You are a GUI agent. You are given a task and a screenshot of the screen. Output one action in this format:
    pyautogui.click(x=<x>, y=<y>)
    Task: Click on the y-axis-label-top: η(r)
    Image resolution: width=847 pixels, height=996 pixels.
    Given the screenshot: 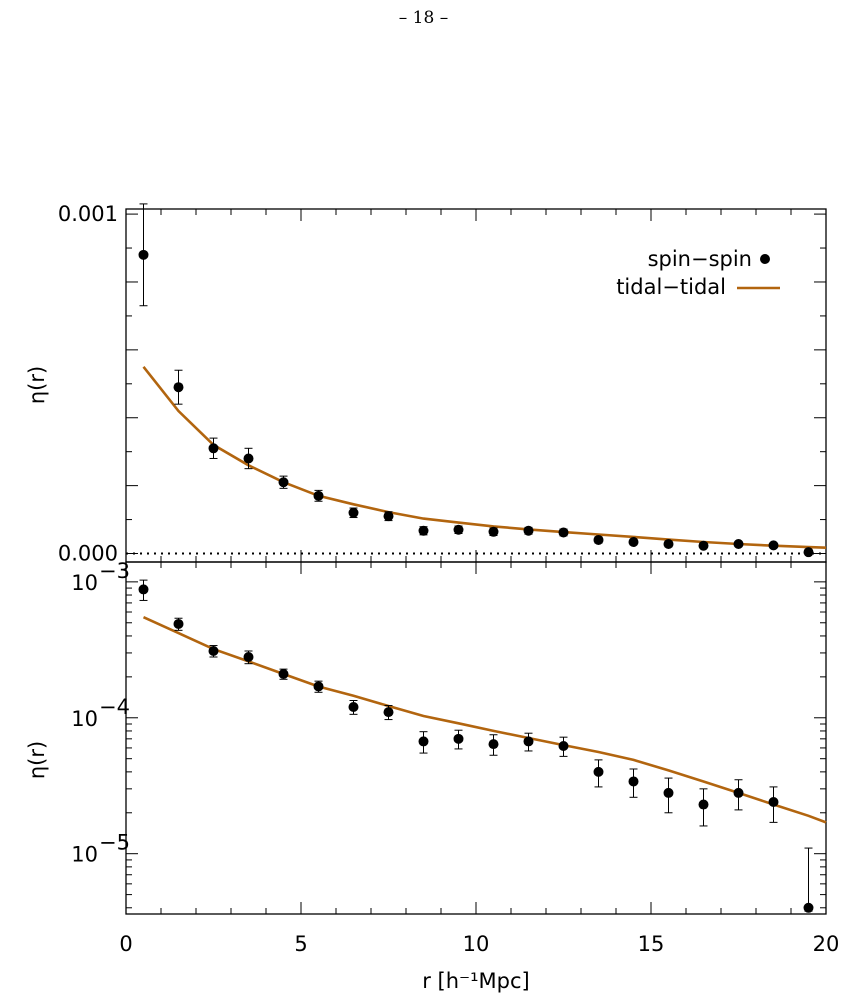 What is the action you would take?
    pyautogui.click(x=37, y=385)
    